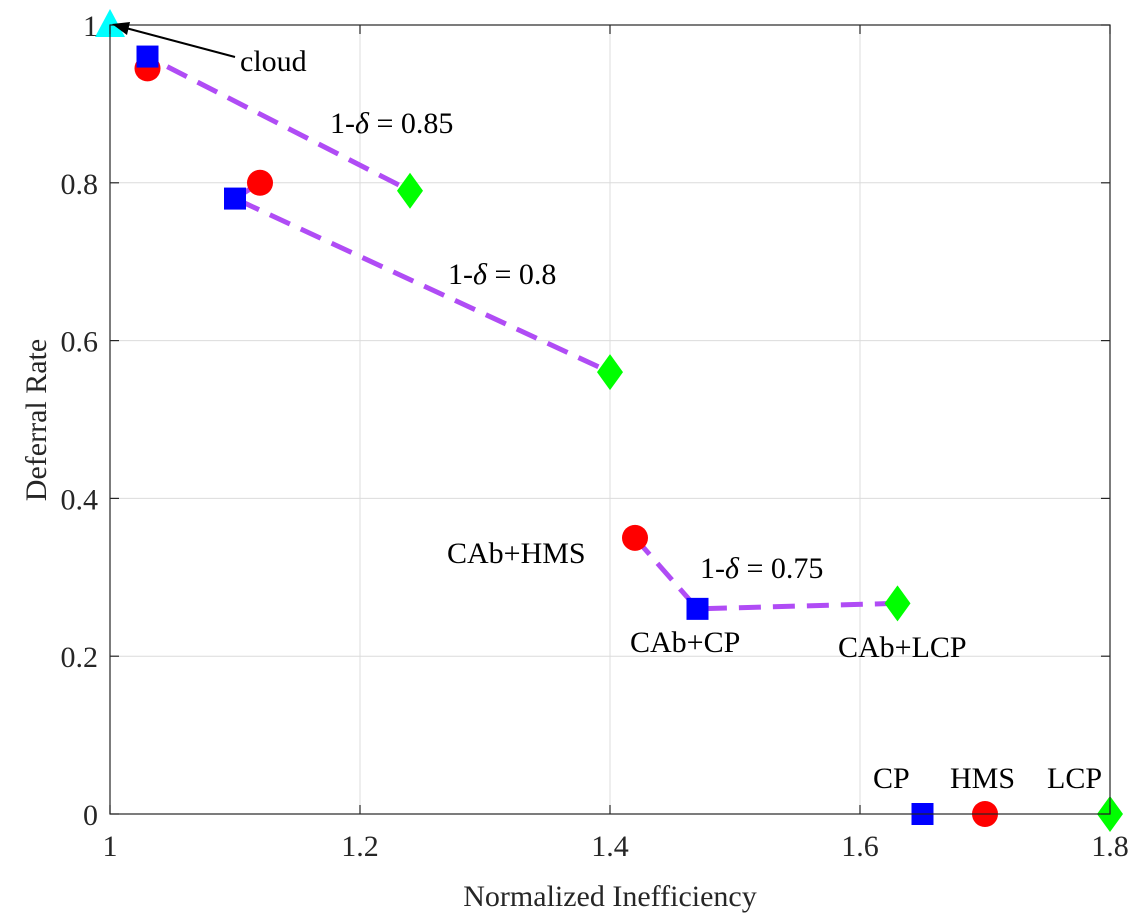 This screenshot has height=920, width=1137. What do you see at coordinates (480, 274) in the screenshot?
I see `annotation-delta-08-symbol: δ` at bounding box center [480, 274].